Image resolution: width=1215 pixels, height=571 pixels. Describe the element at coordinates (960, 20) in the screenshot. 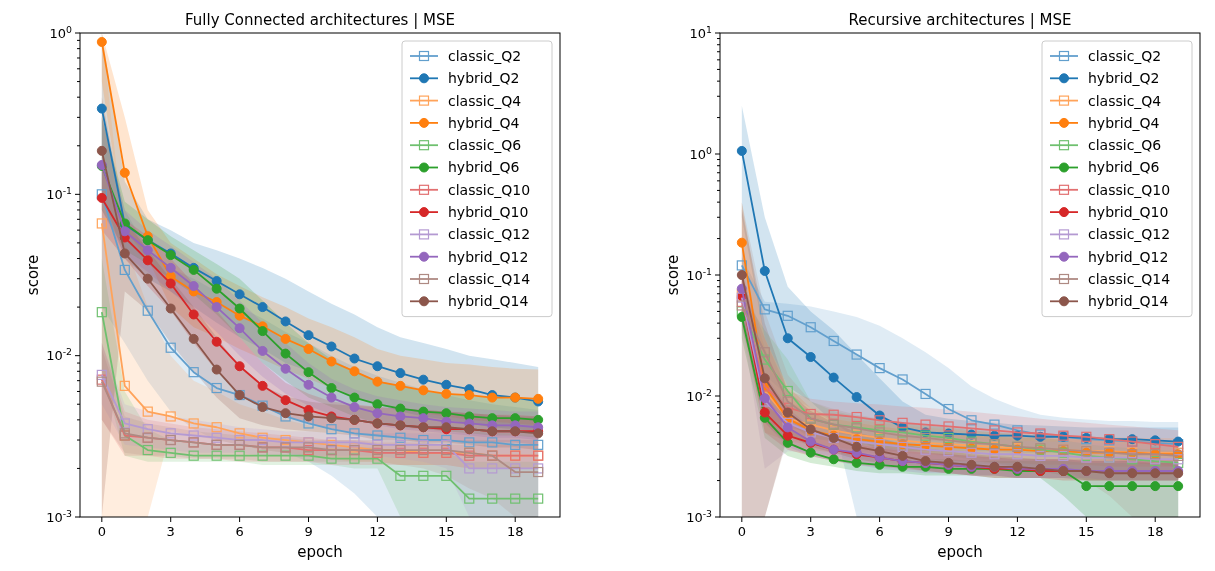

I see `chart-title: Recursive architectures | MSE` at that location.